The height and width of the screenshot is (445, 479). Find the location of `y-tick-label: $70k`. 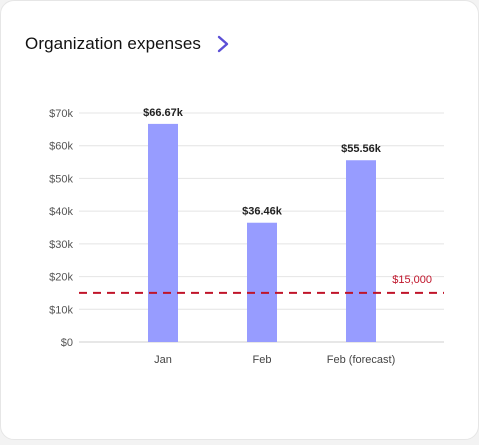

y-tick-label: $70k is located at coordinates (61, 114).